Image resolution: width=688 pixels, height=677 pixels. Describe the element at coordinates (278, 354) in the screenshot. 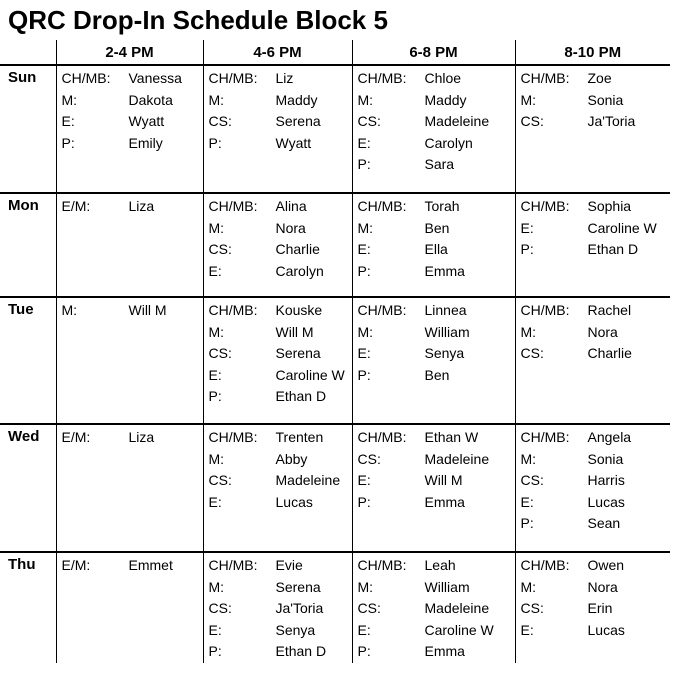

I see `shift-entry: CS: Serena` at that location.